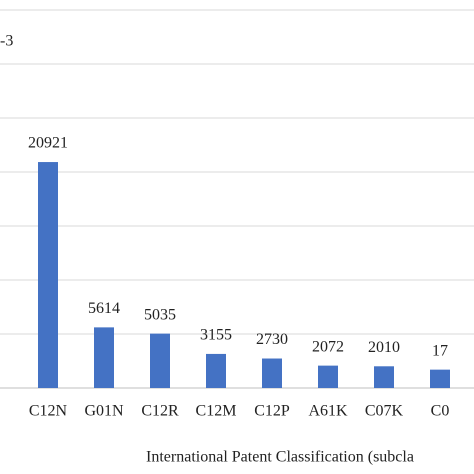 The width and height of the screenshot is (474, 474). What do you see at coordinates (328, 346) in the screenshot?
I see `data-label: 2072` at bounding box center [328, 346].